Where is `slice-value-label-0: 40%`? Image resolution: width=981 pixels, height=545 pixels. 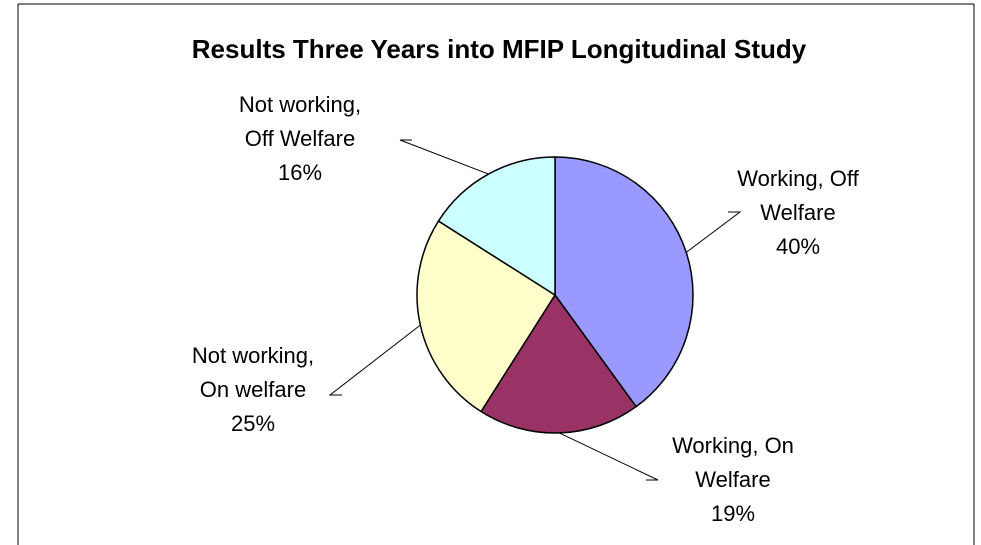
slice-value-label-0: 40% is located at coordinates (798, 246).